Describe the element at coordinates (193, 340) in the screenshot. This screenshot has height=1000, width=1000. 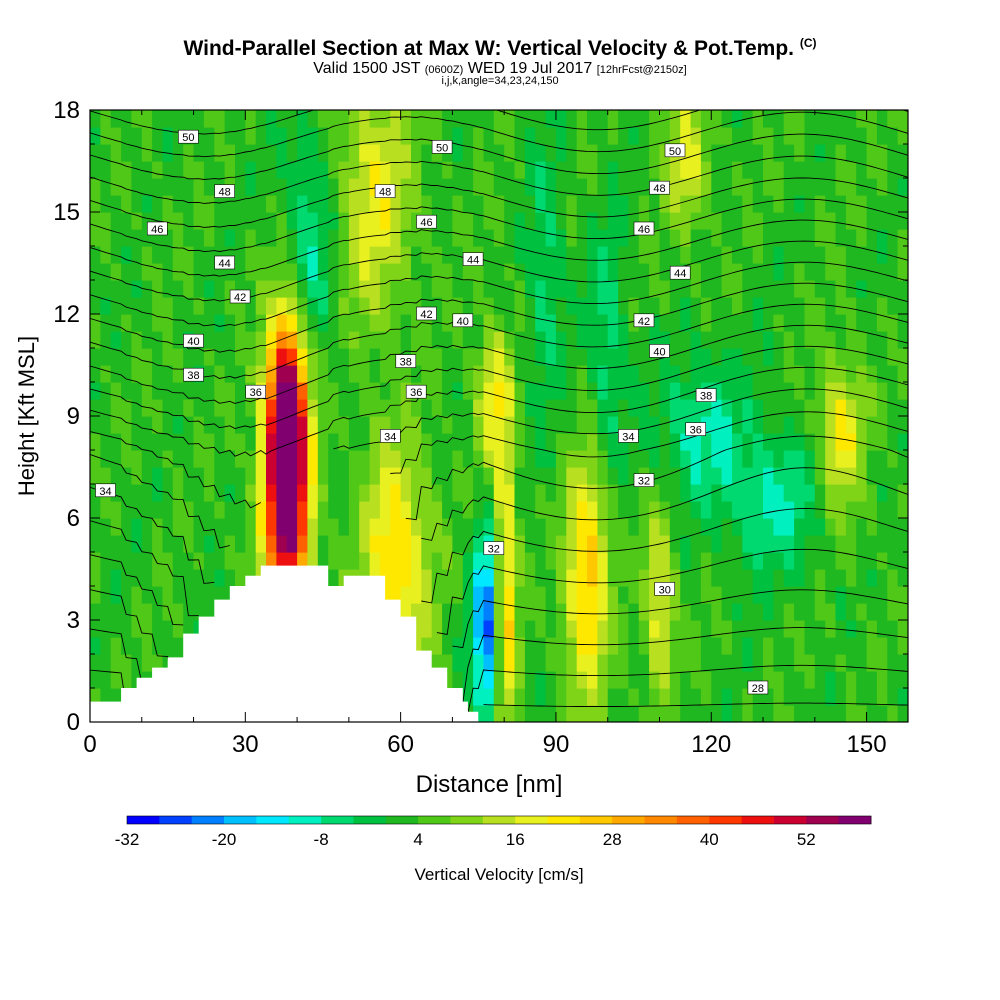
I see `theta-label: 40` at that location.